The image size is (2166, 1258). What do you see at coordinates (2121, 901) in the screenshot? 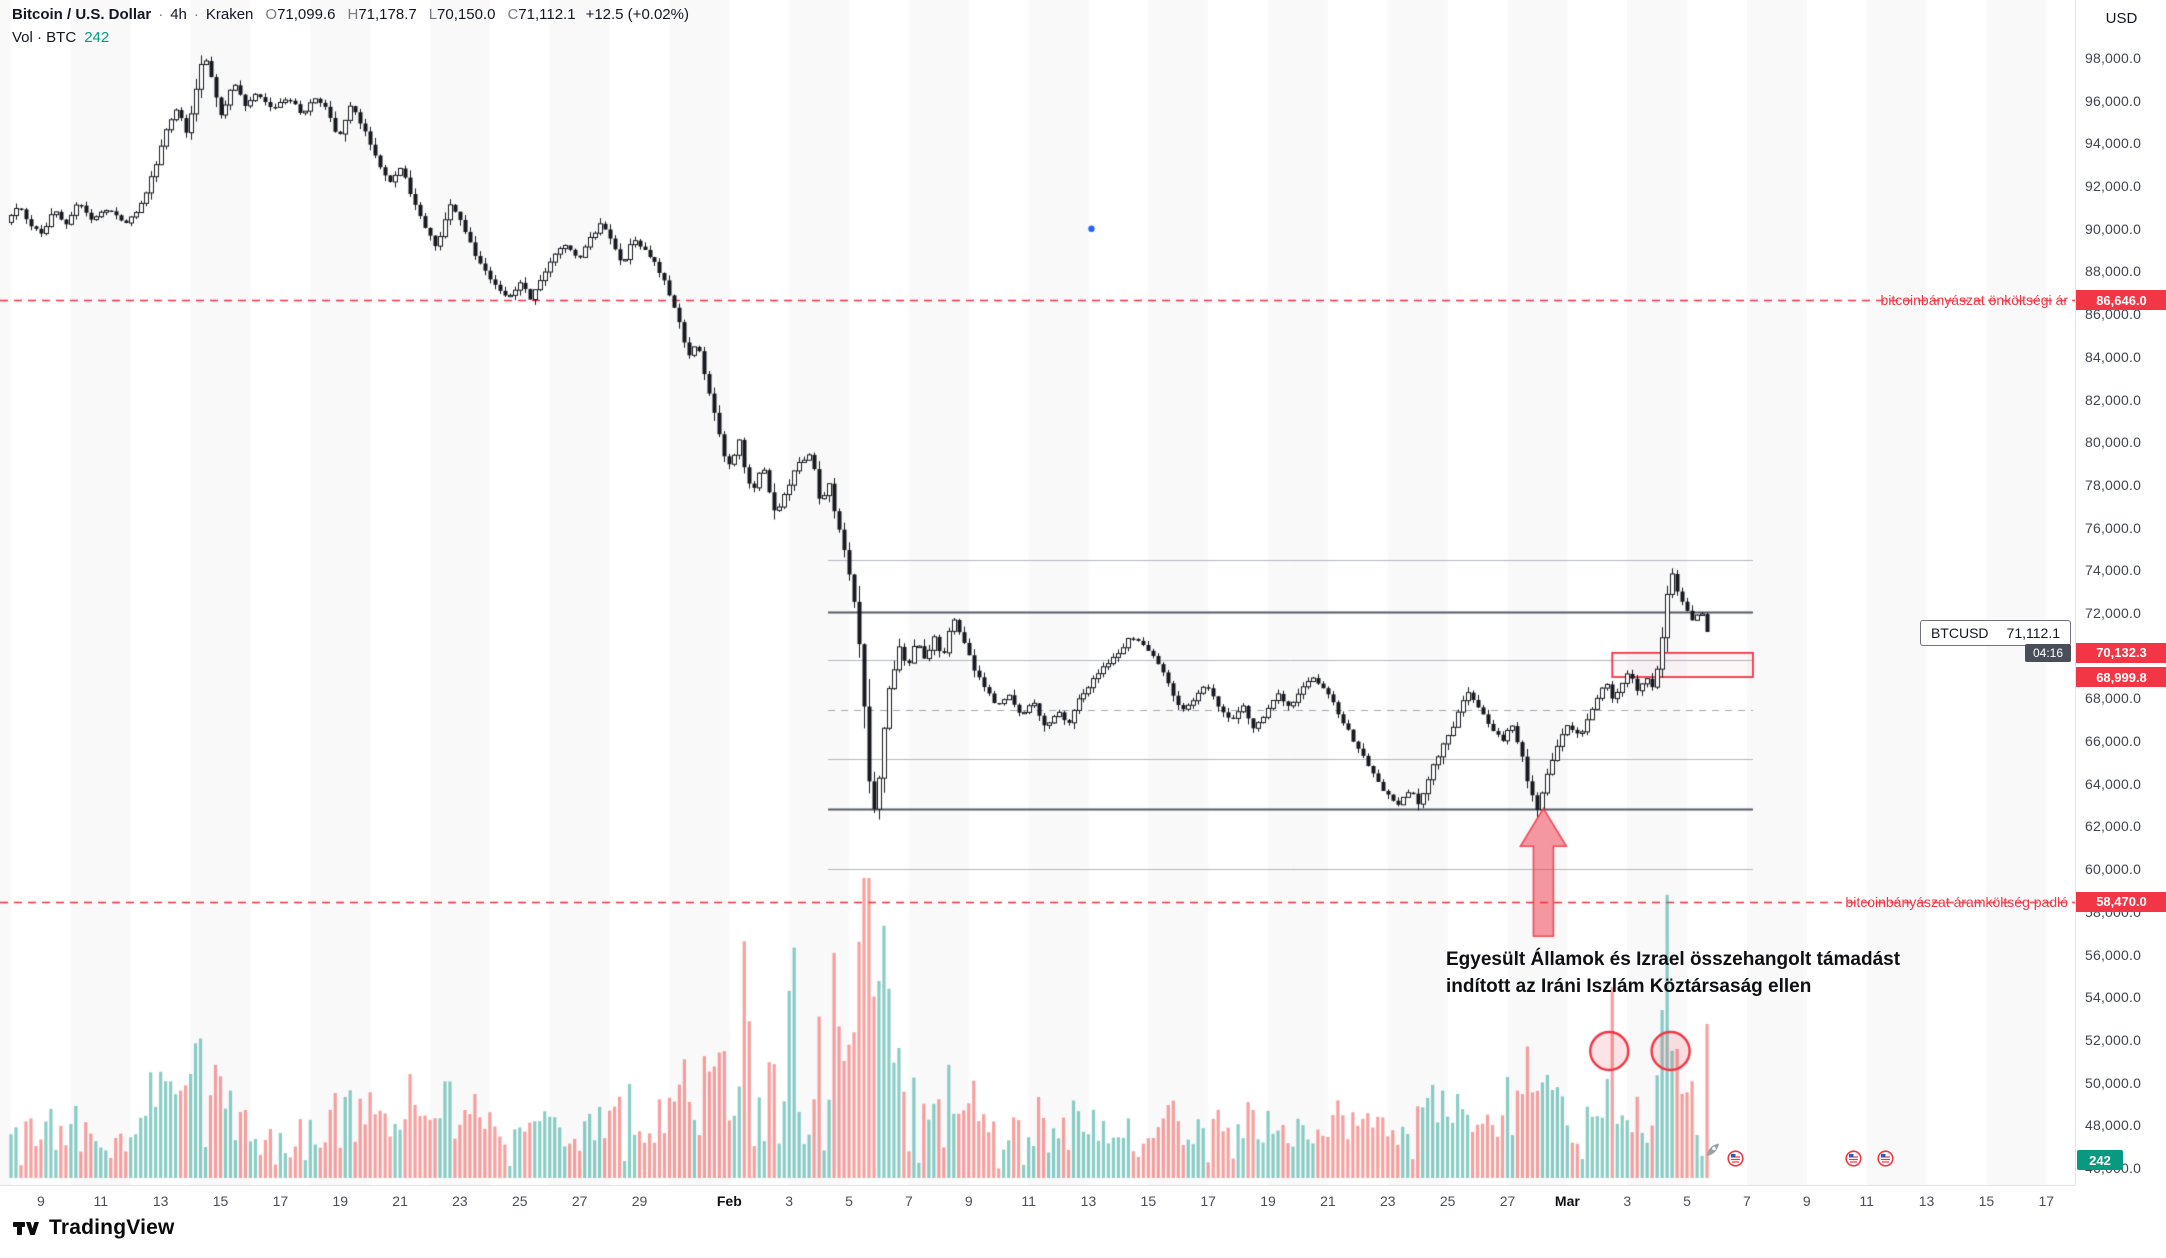
I see `electricity-floor-price-badge: 58,470.0` at bounding box center [2121, 901].